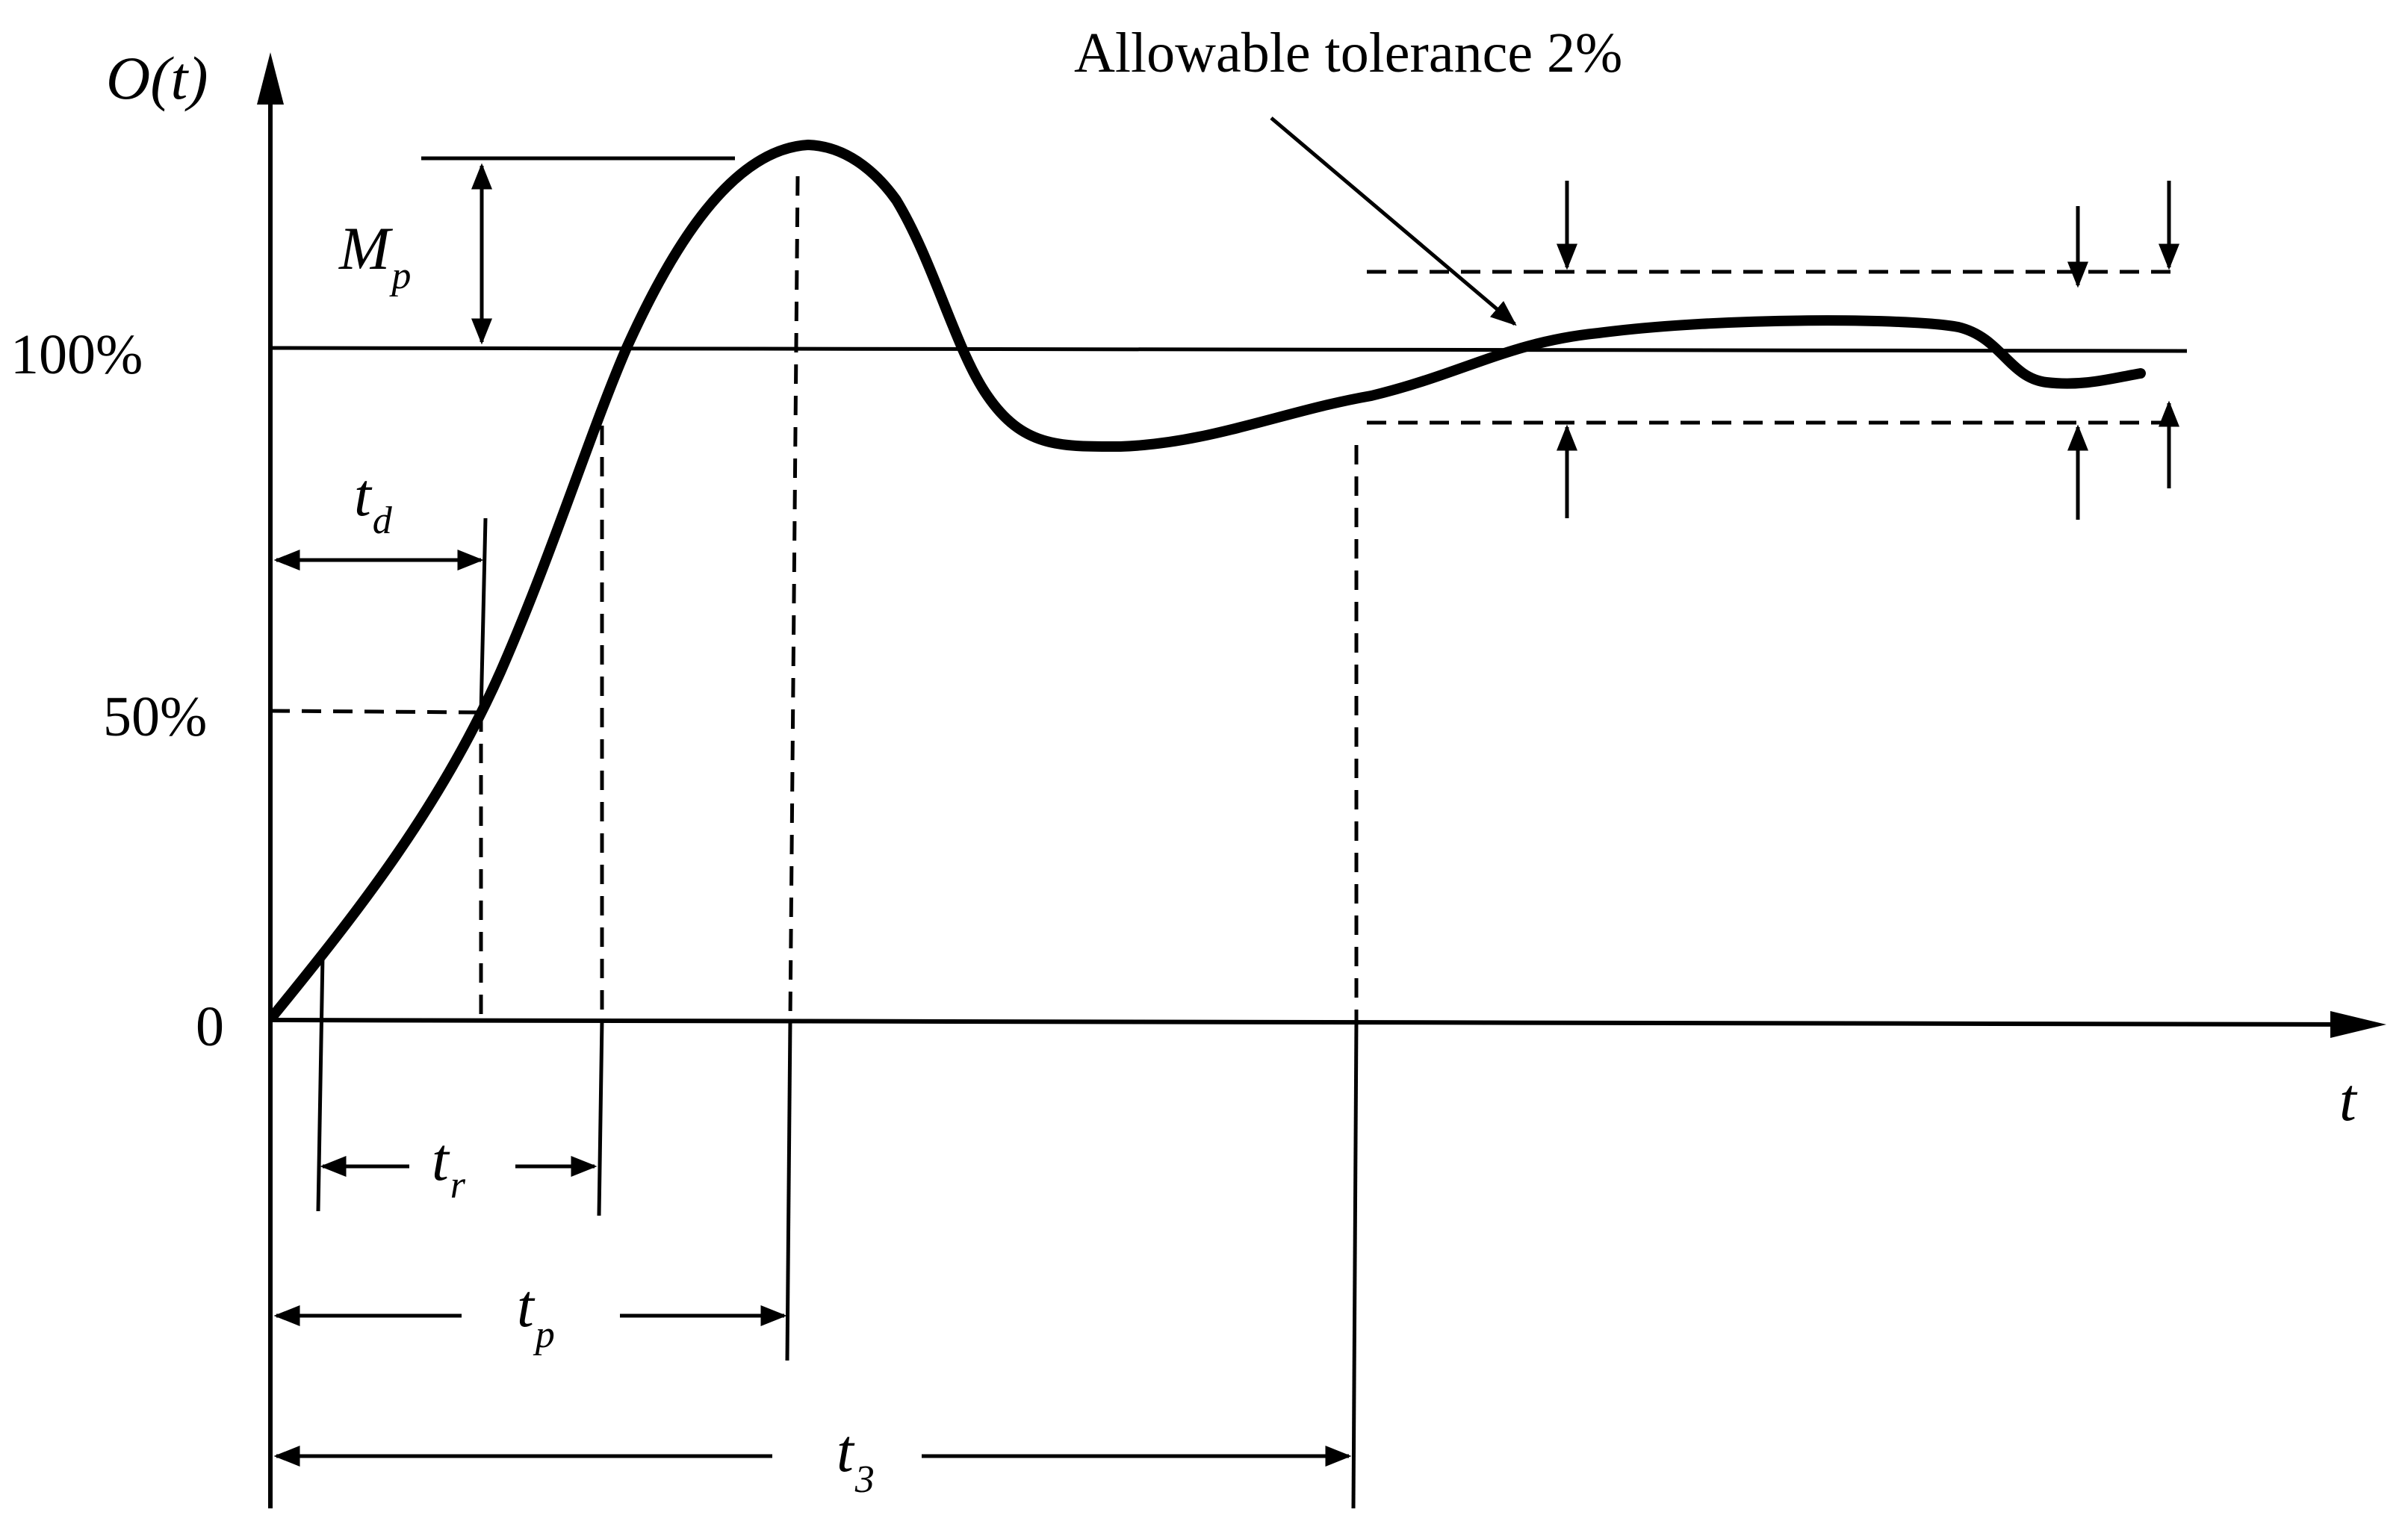 The width and height of the screenshot is (2408, 1536). What do you see at coordinates (449, 1166) in the screenshot?
I see `tr-label: tr` at bounding box center [449, 1166].